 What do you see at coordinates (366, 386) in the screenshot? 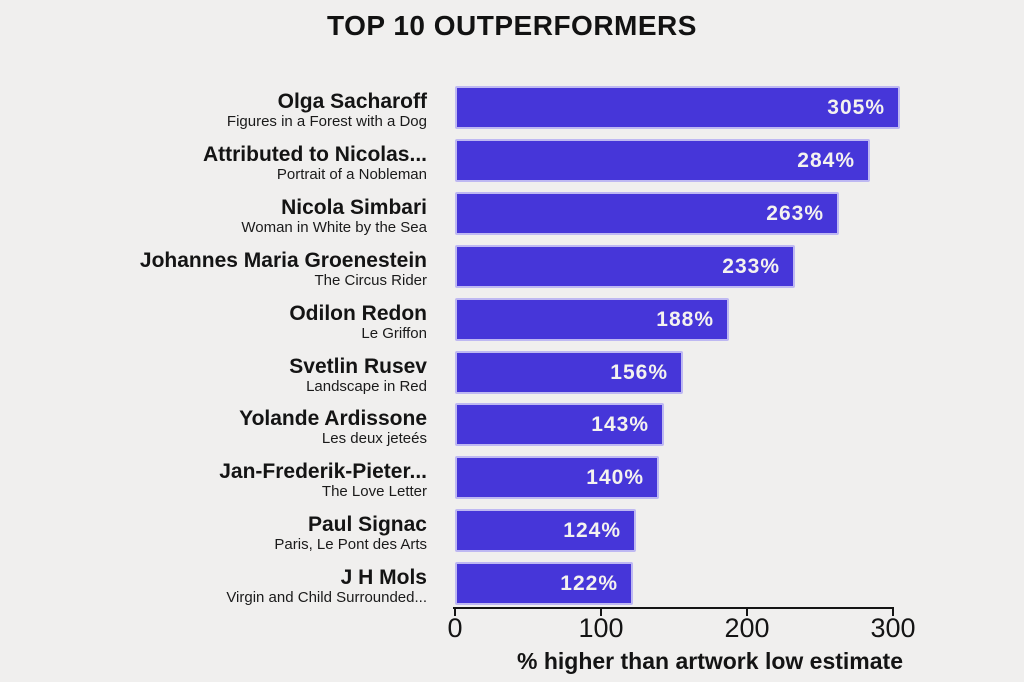
I see `artwork-title-label: Landscape in Red` at bounding box center [366, 386].